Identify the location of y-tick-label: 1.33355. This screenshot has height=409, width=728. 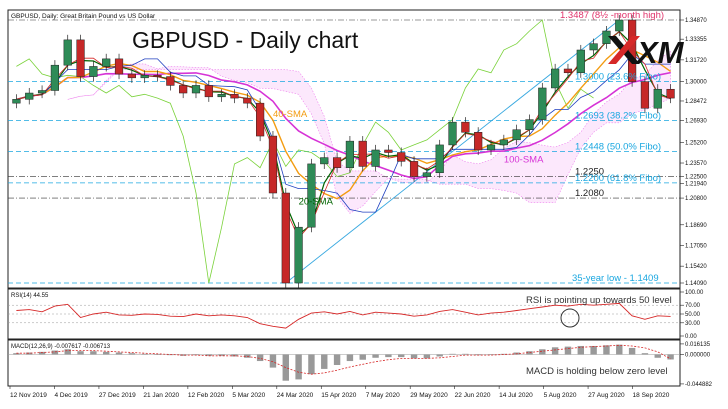
(696, 40).